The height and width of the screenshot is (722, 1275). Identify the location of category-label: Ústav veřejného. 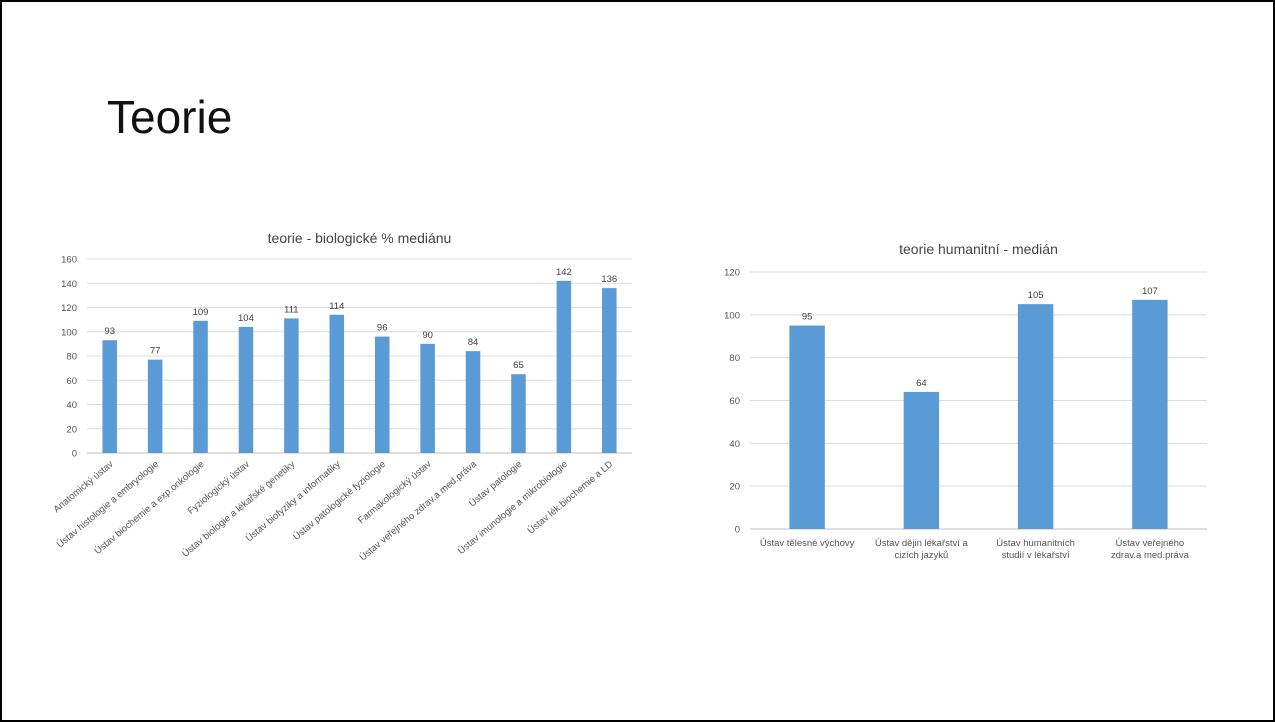
(1150, 543).